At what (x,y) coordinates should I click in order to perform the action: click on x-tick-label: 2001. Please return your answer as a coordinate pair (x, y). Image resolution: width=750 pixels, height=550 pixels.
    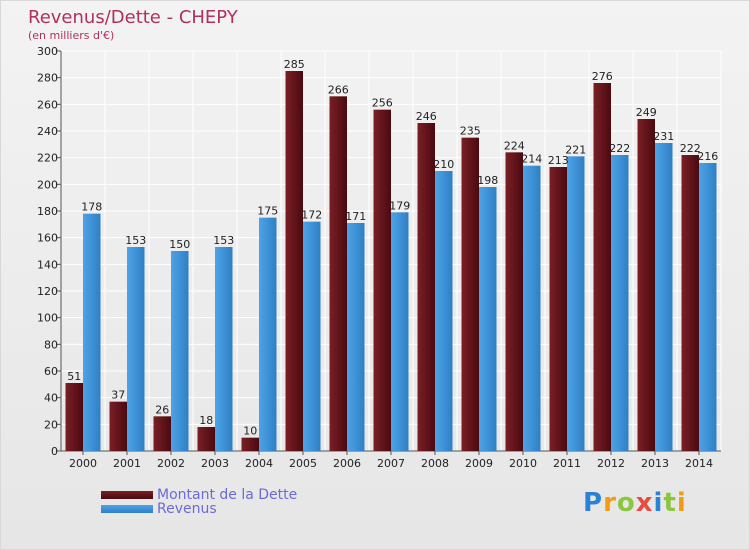
    Looking at the image, I should click on (127, 463).